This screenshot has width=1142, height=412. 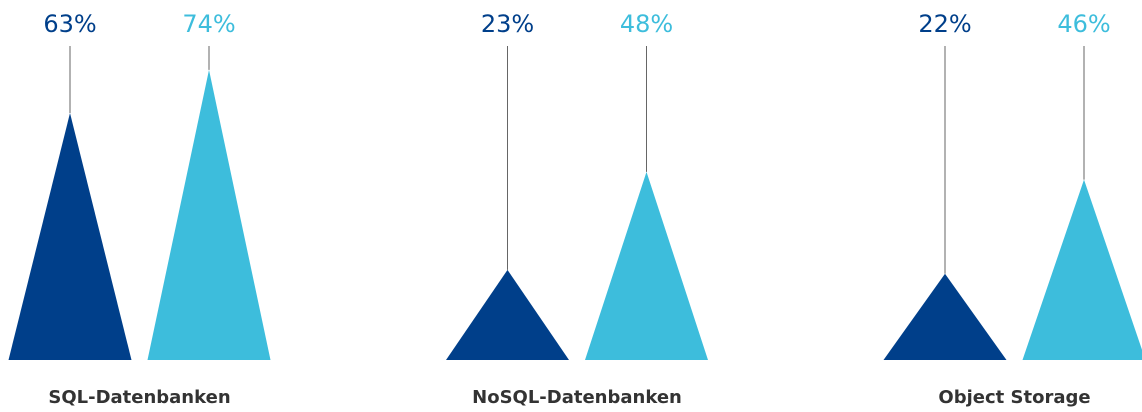 I want to click on category-label: SQL-Datenbanken, so click(x=139, y=397).